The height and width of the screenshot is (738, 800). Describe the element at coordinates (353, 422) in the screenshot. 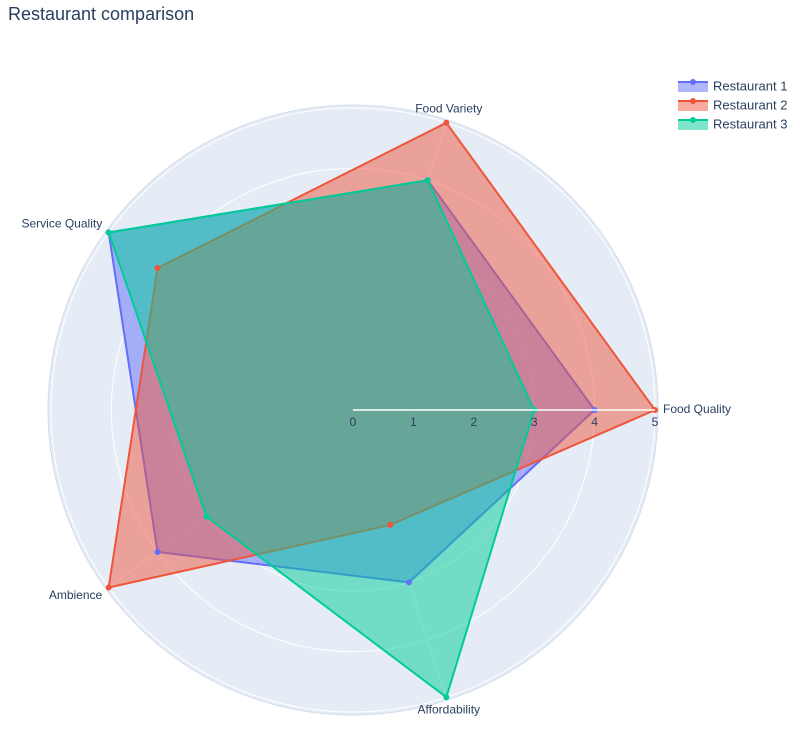

I see `radial-tick-label: 0` at that location.